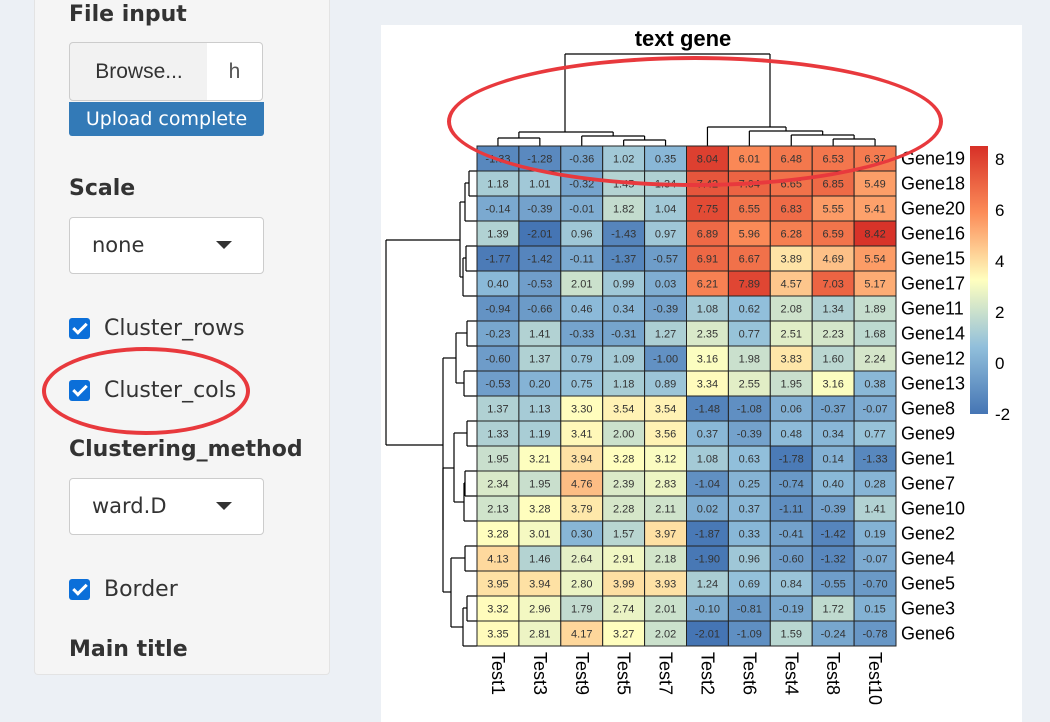 The image size is (1050, 722). Describe the element at coordinates (874, 260) in the screenshot. I see `cell-value-label: 5.54` at that location.